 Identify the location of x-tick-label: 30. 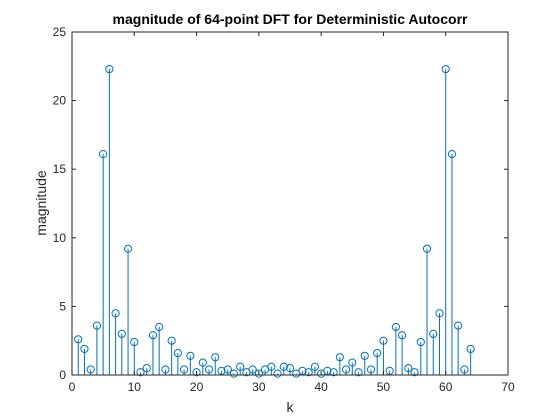
(259, 387).